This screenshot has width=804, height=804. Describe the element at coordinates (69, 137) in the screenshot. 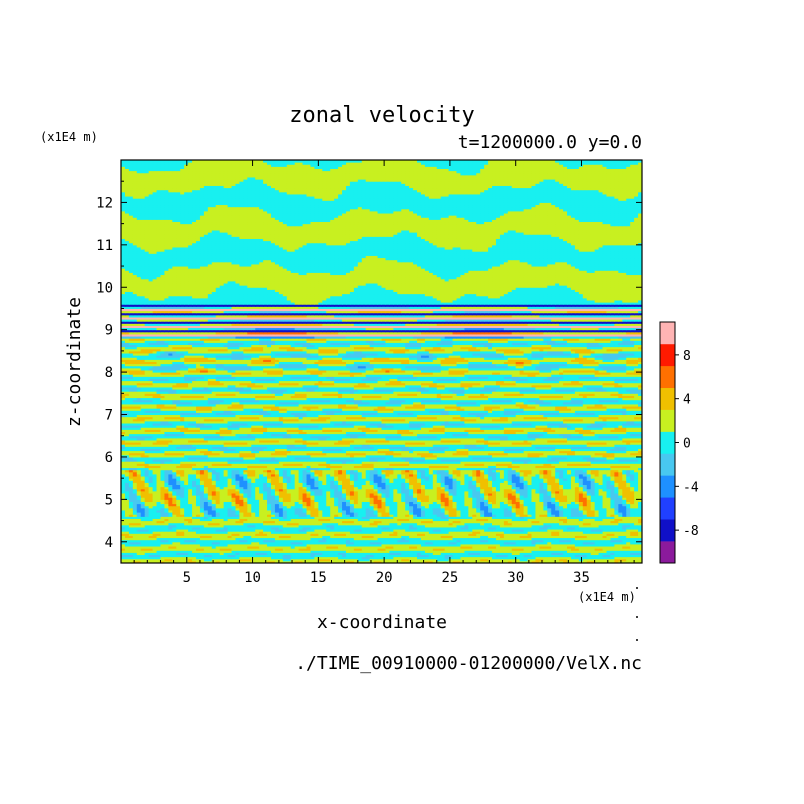

I see `y-axis-unit: (x1E4 m)` at that location.